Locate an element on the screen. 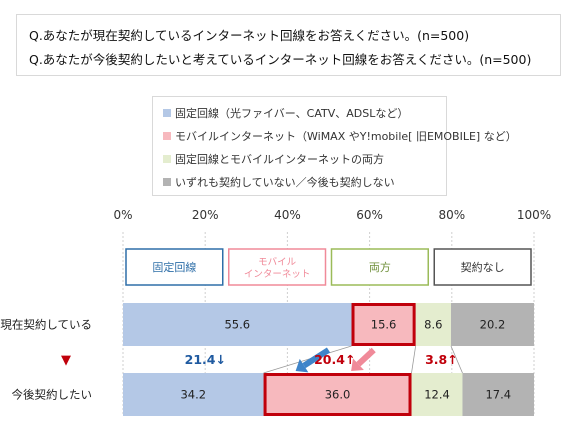 The image size is (581, 436). legend-swatch-none is located at coordinates (167, 182).